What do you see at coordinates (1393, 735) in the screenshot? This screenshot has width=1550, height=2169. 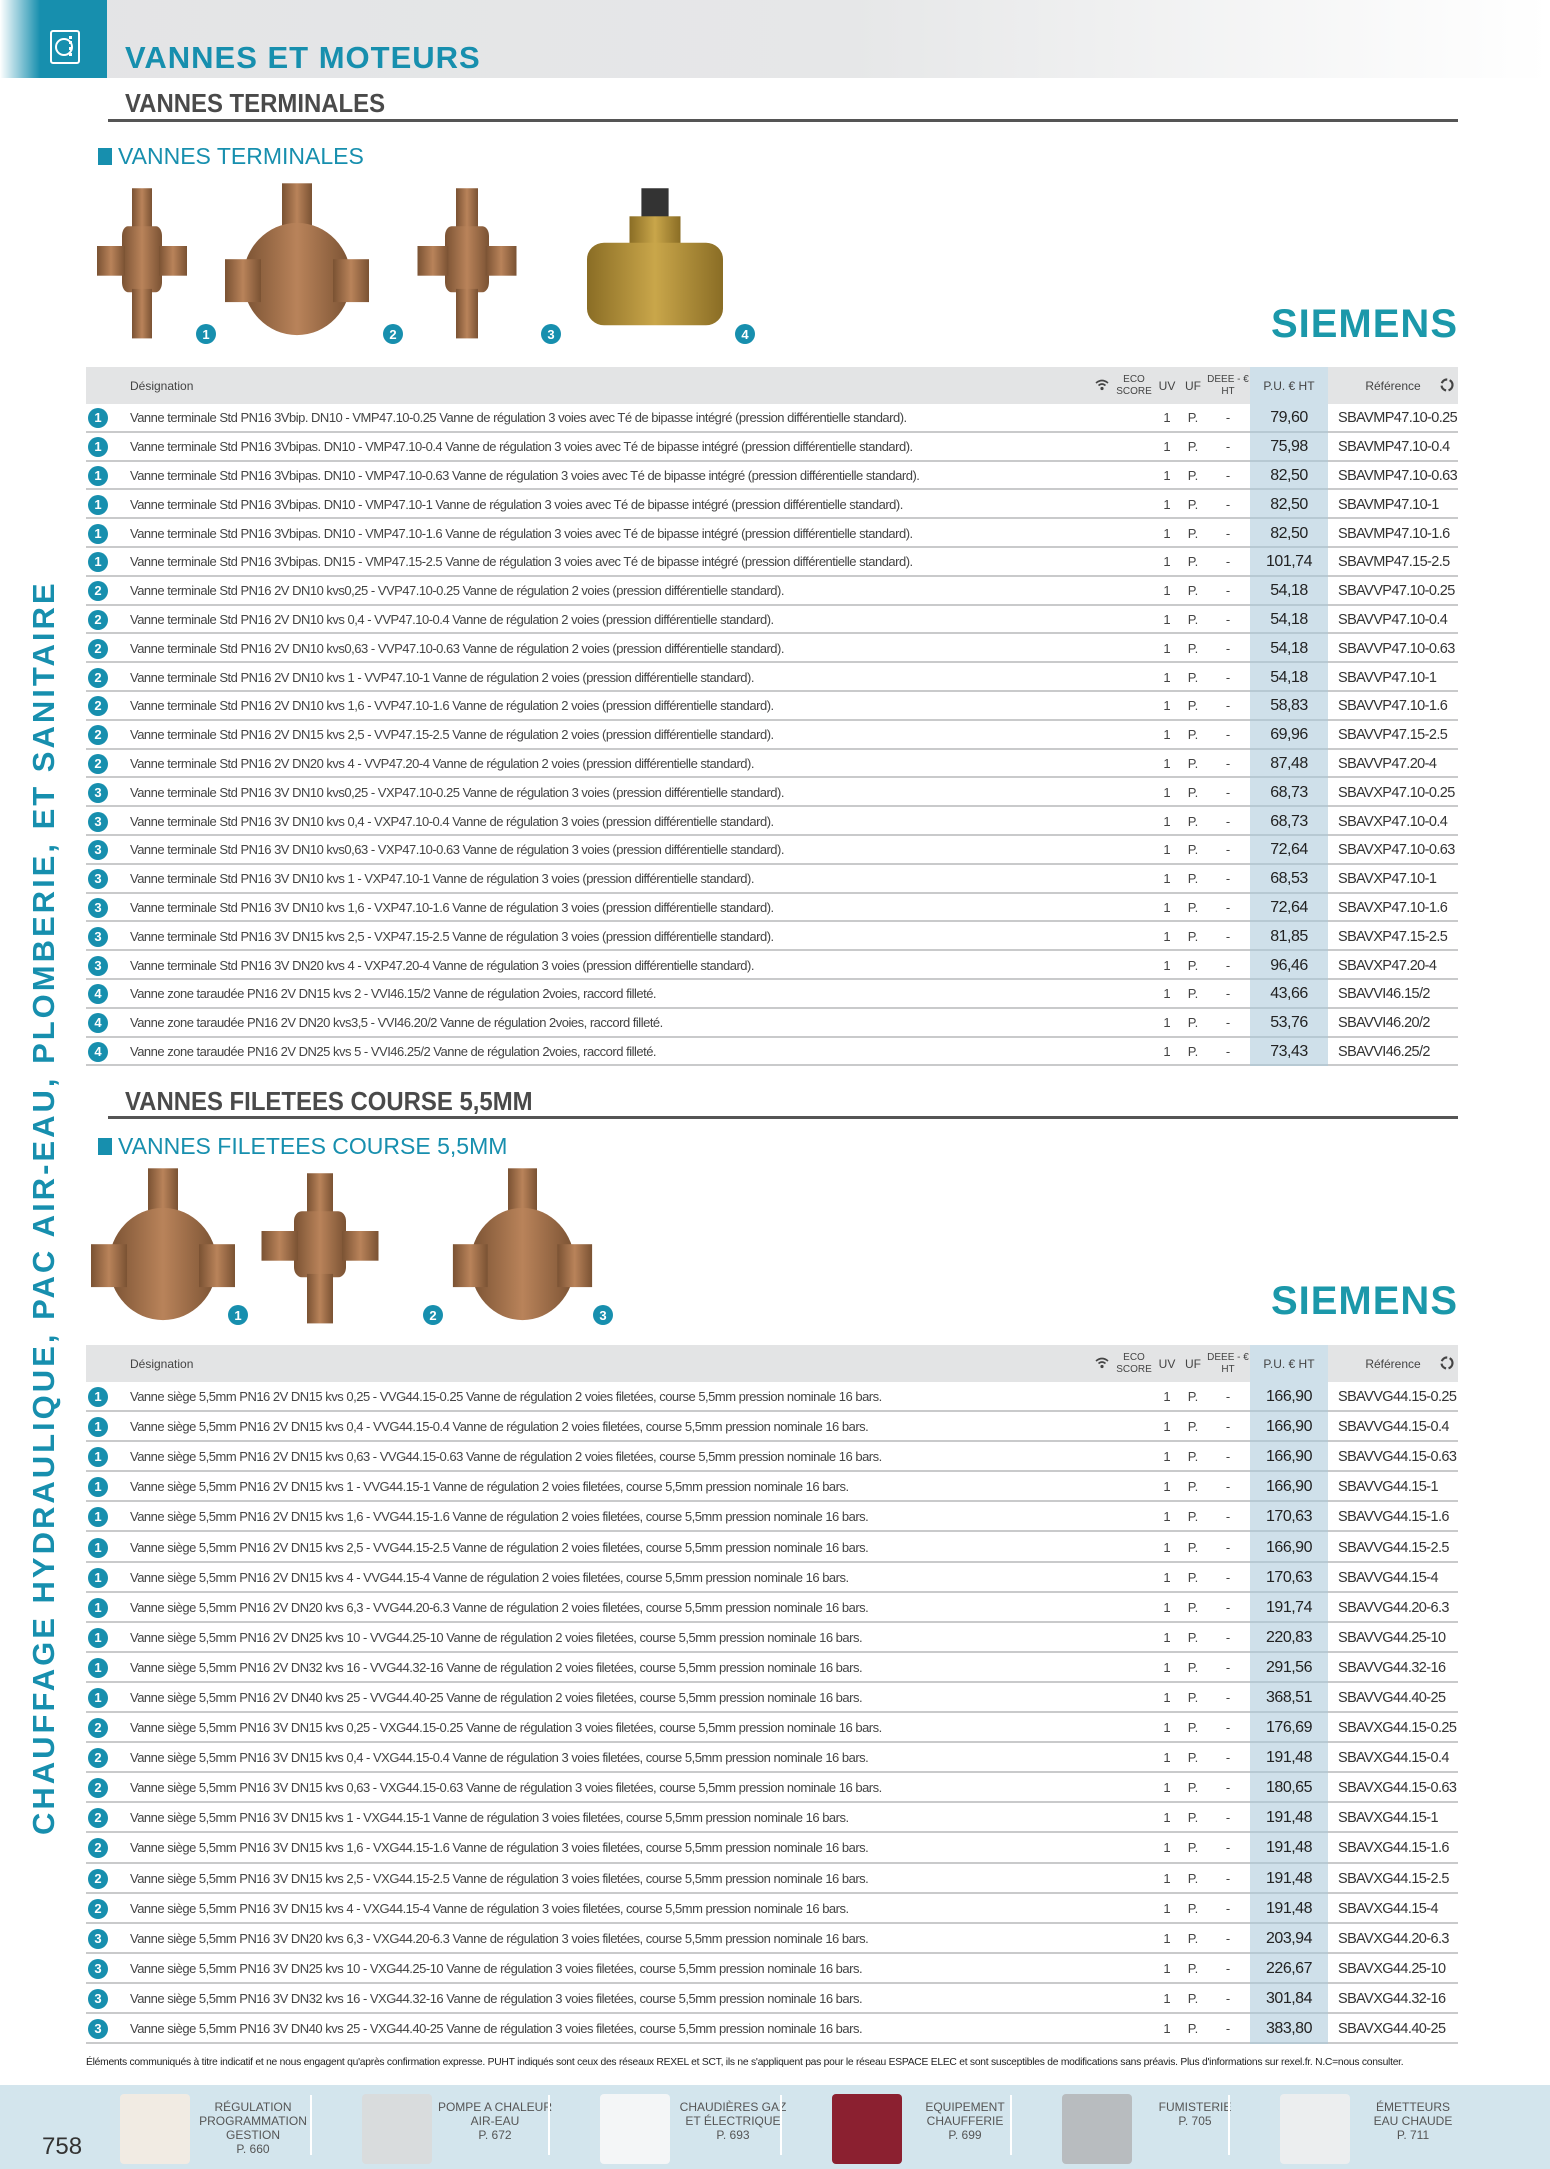 I see `reference: SBAVVP47.15-2.5` at bounding box center [1393, 735].